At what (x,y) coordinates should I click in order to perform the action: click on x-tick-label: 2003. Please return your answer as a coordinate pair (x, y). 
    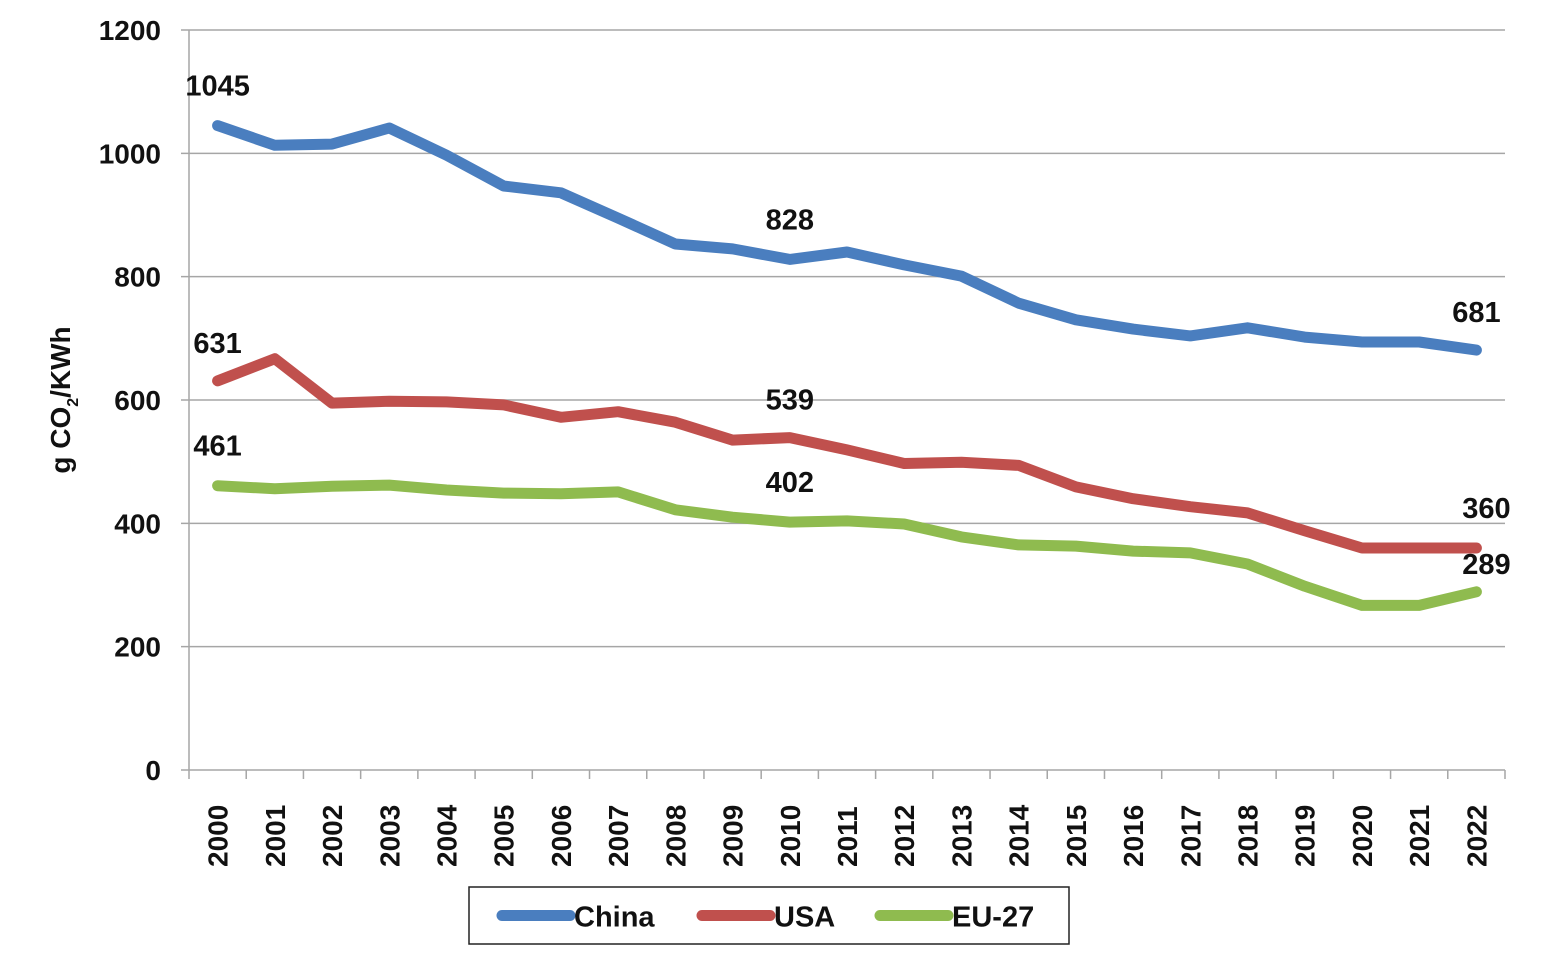
    Looking at the image, I should click on (389, 836).